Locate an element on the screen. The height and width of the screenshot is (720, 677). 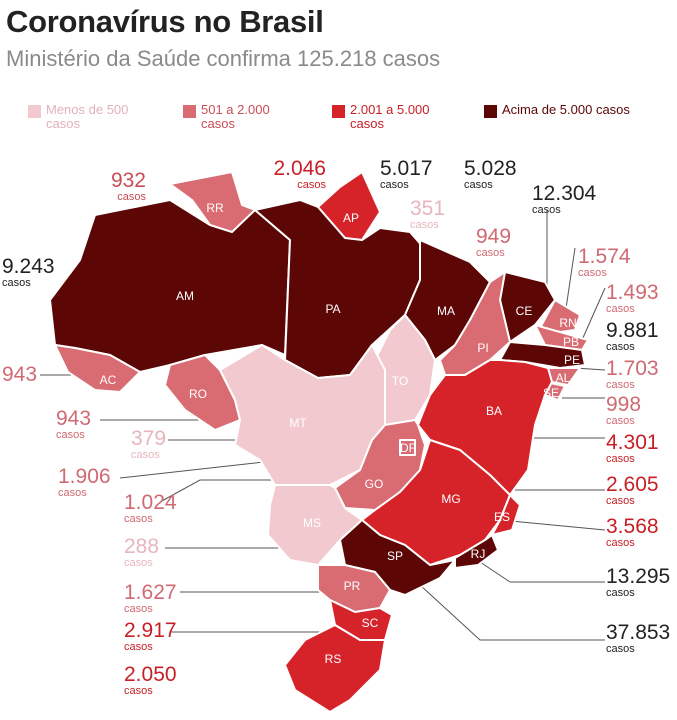
state-df is located at coordinates (407, 447).